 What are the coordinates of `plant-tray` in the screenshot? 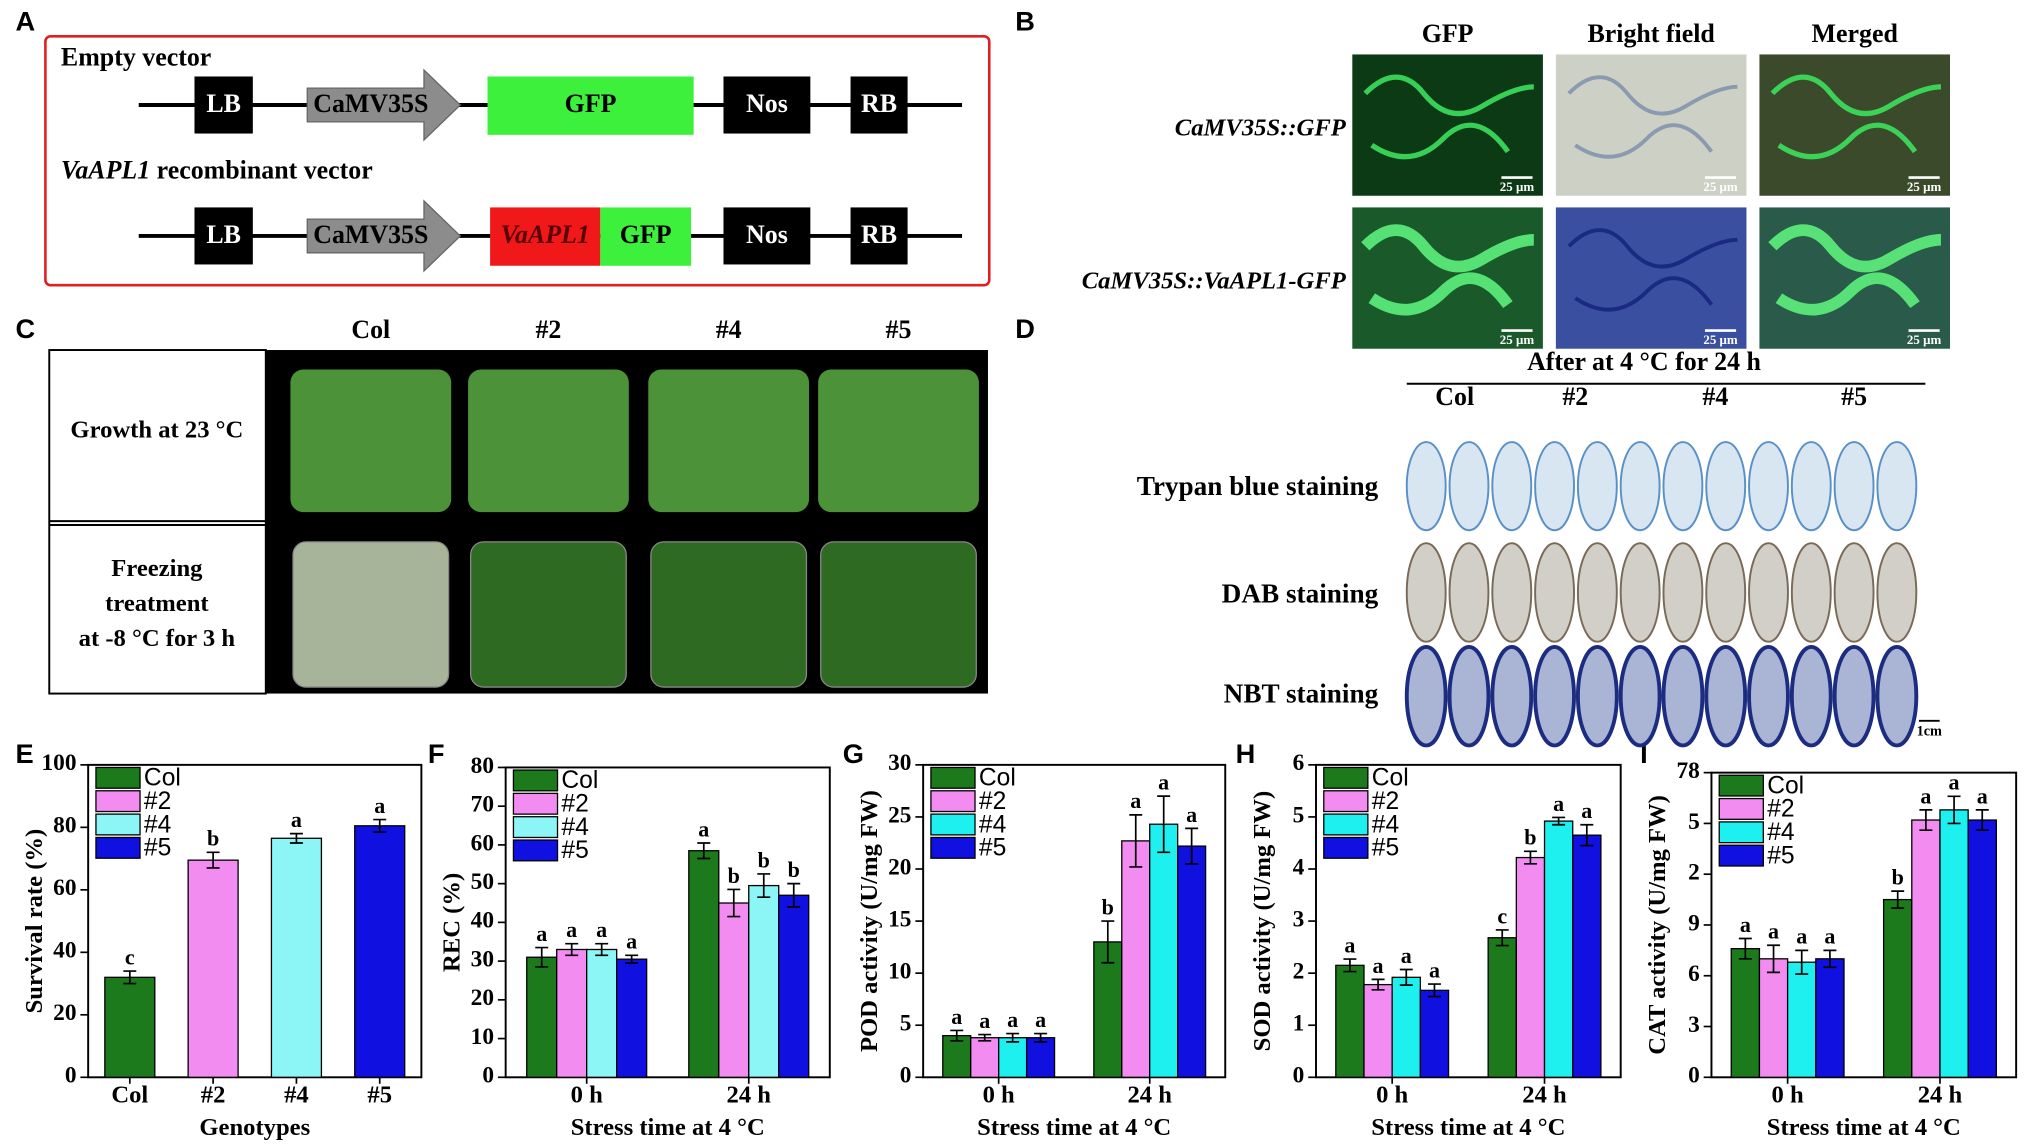 It's located at (371, 614).